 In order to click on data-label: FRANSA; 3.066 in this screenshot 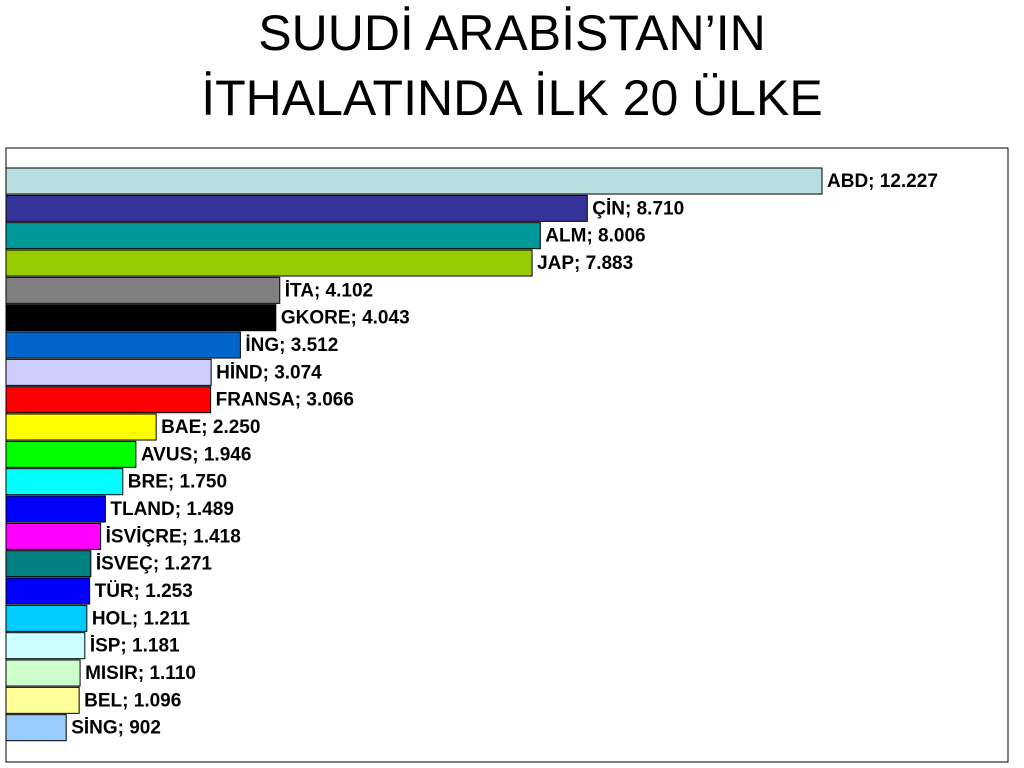, I will do `click(285, 400)`.